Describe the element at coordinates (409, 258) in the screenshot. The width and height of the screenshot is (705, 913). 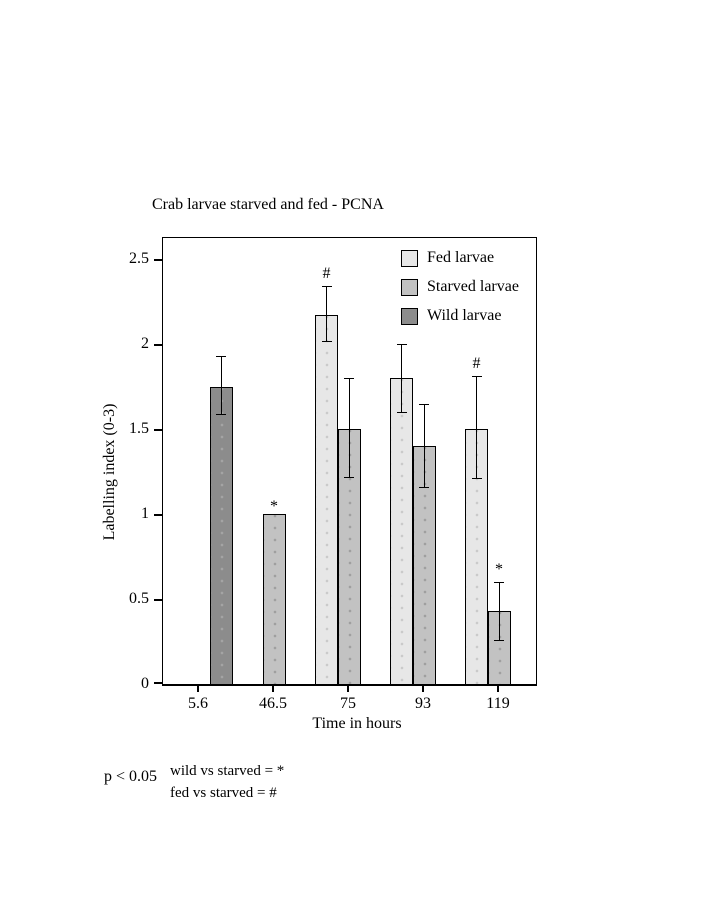
I see `legend-swatch-fed` at that location.